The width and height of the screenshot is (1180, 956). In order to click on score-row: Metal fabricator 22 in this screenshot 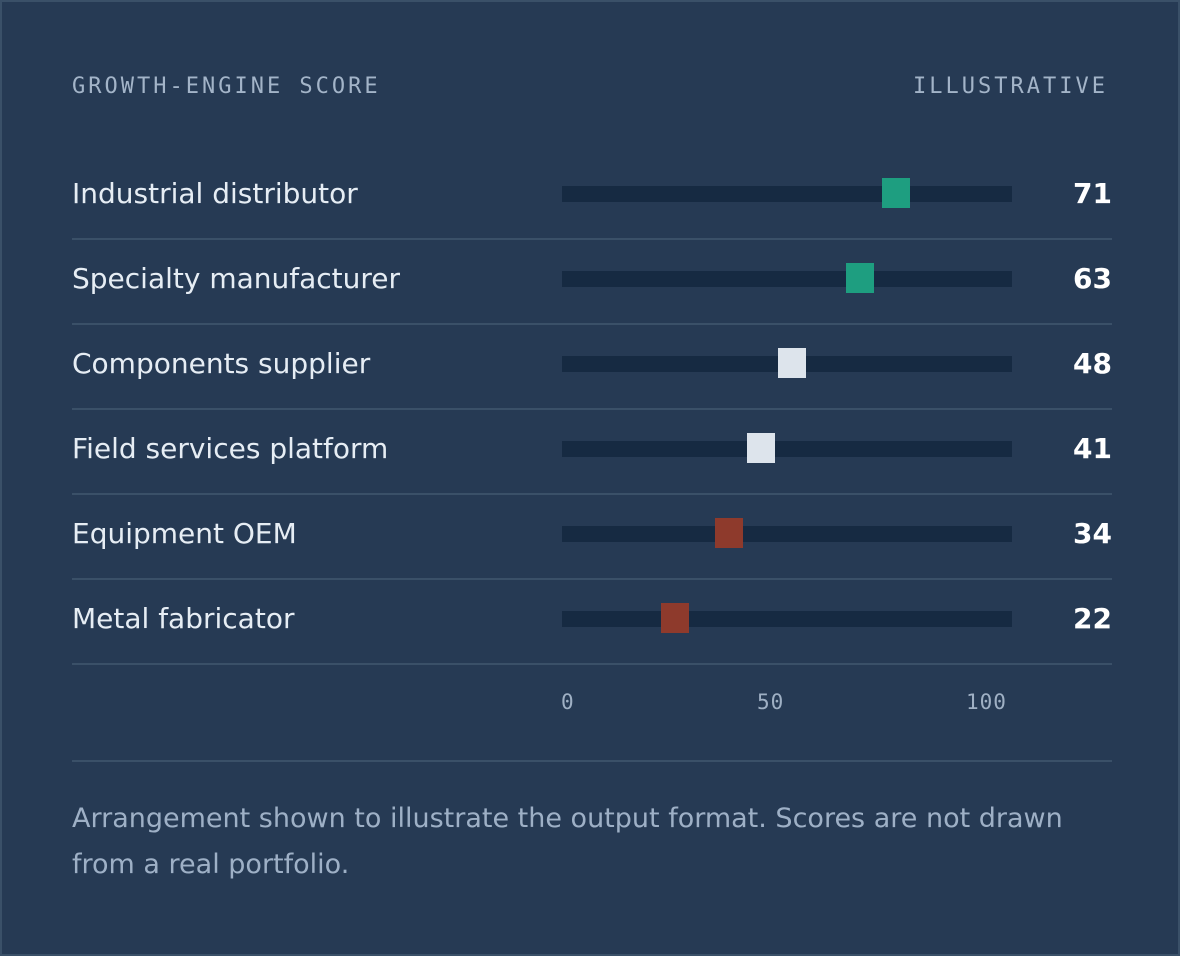, I will do `click(592, 619)`.